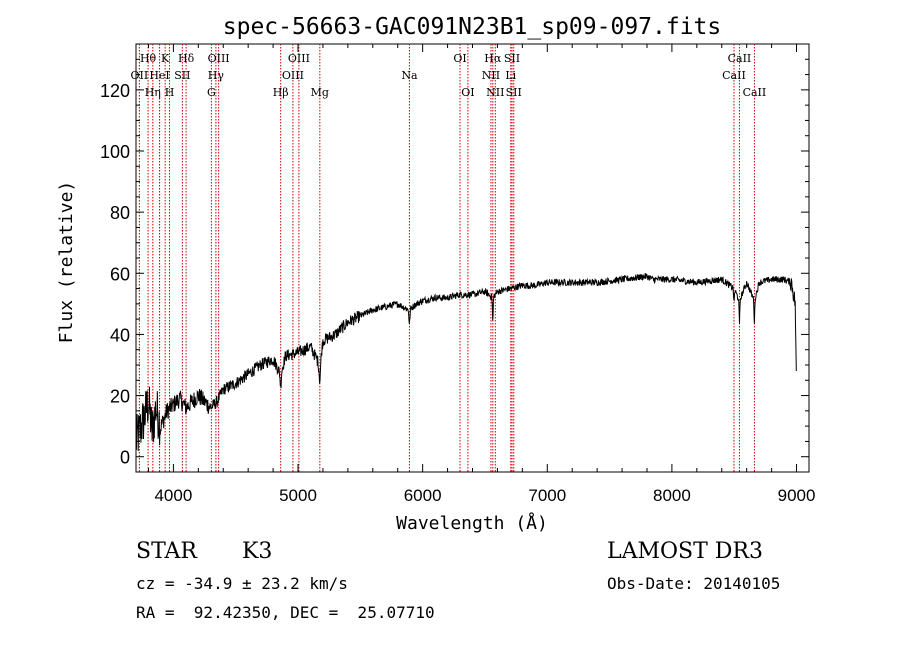 The width and height of the screenshot is (900, 649). I want to click on x-tick-label: 5000, so click(298, 495).